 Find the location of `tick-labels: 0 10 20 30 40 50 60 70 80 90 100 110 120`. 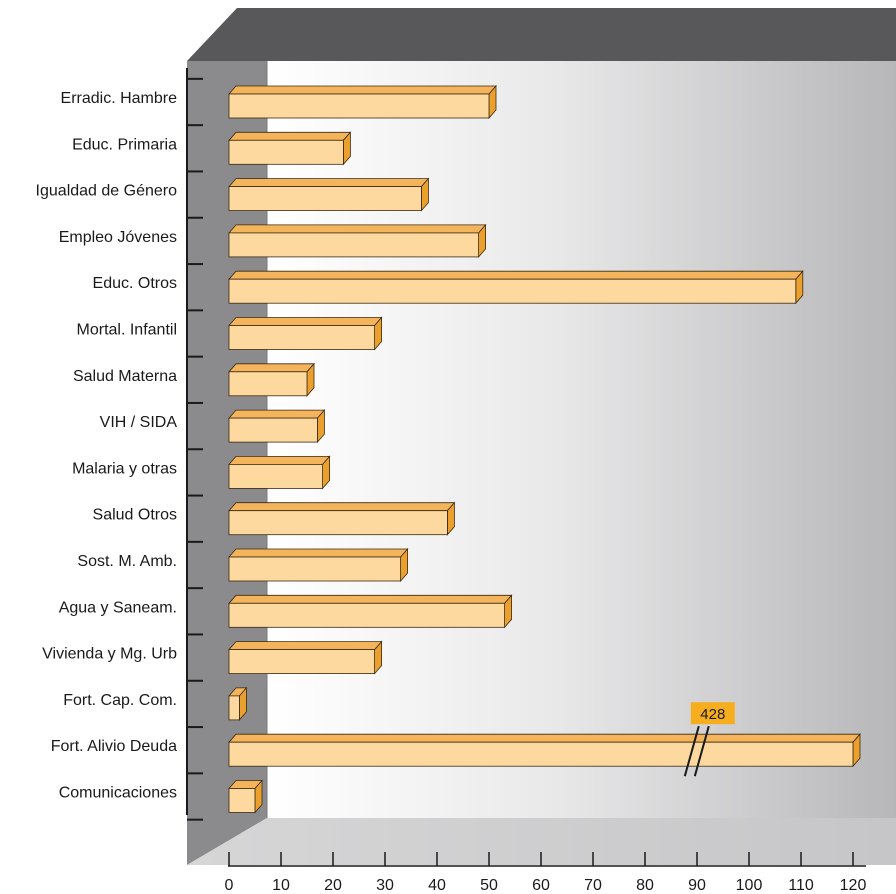

tick-labels: 0 10 20 30 40 50 60 70 80 90 100 110 120 is located at coordinates (546, 885).